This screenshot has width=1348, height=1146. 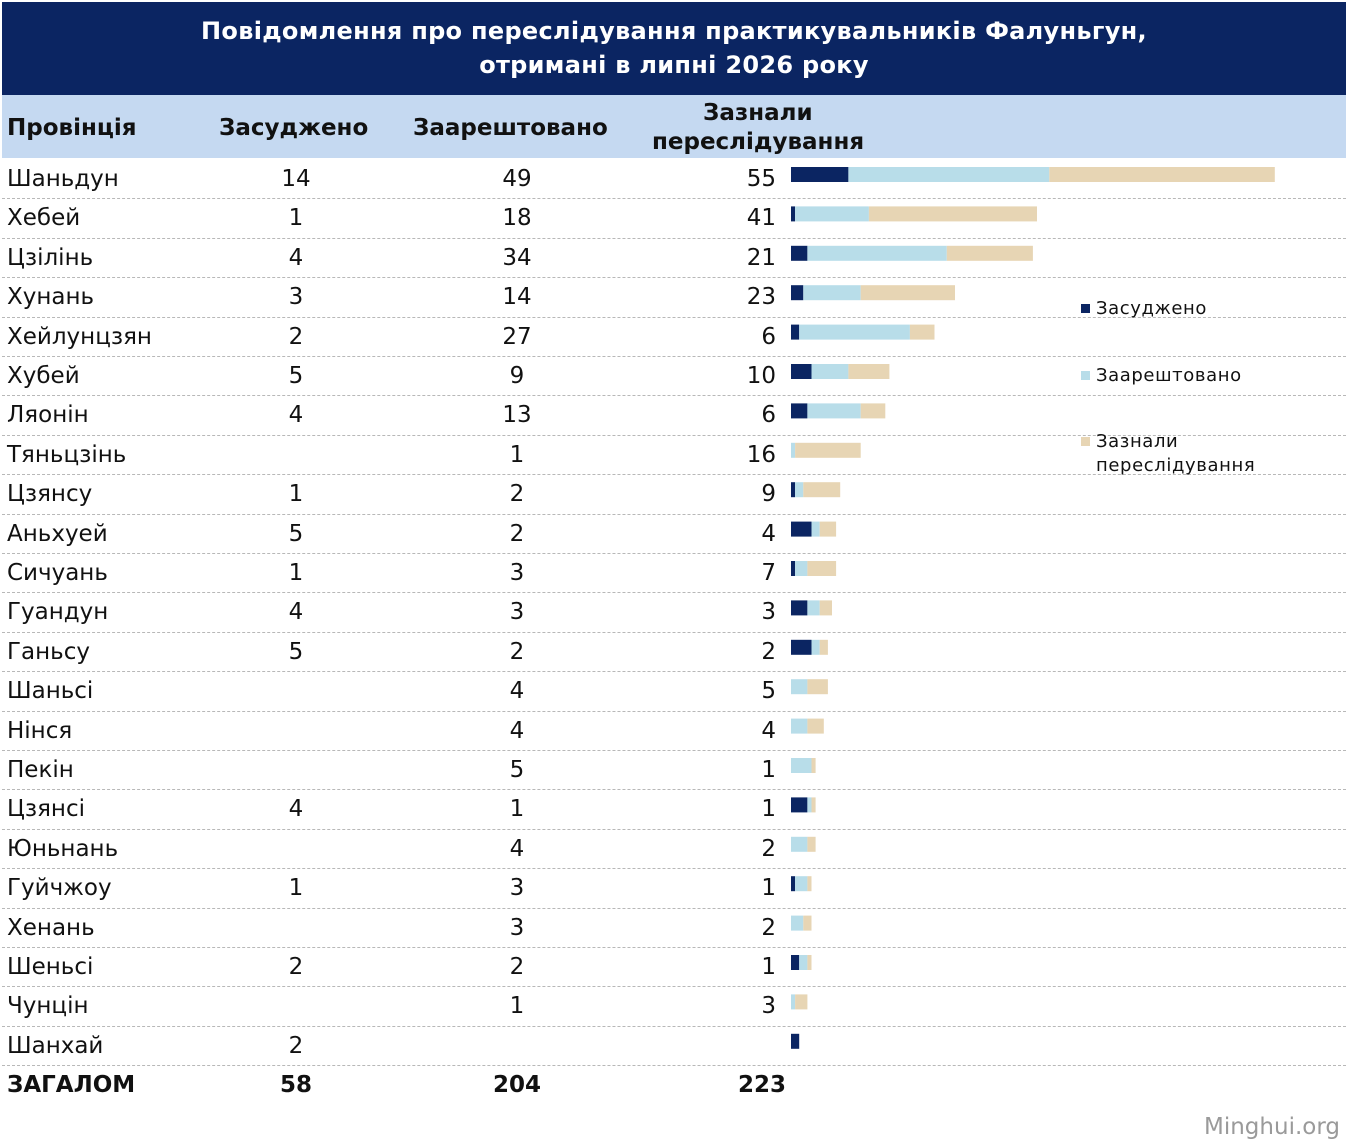 I want to click on legend-swatch-persecuted, so click(x=1085, y=441).